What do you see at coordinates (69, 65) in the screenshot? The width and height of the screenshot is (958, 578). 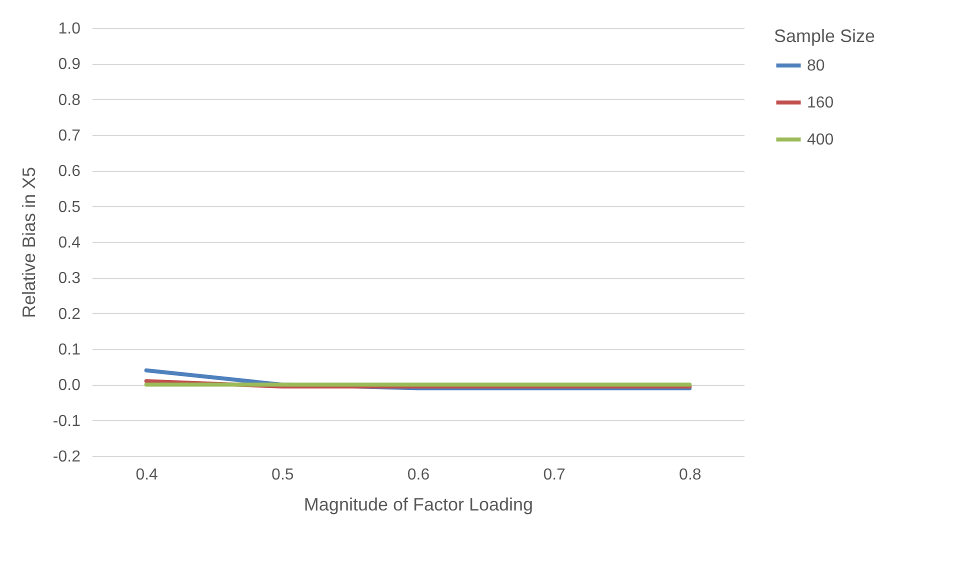 I see `y-tick-label: 0.9` at bounding box center [69, 65].